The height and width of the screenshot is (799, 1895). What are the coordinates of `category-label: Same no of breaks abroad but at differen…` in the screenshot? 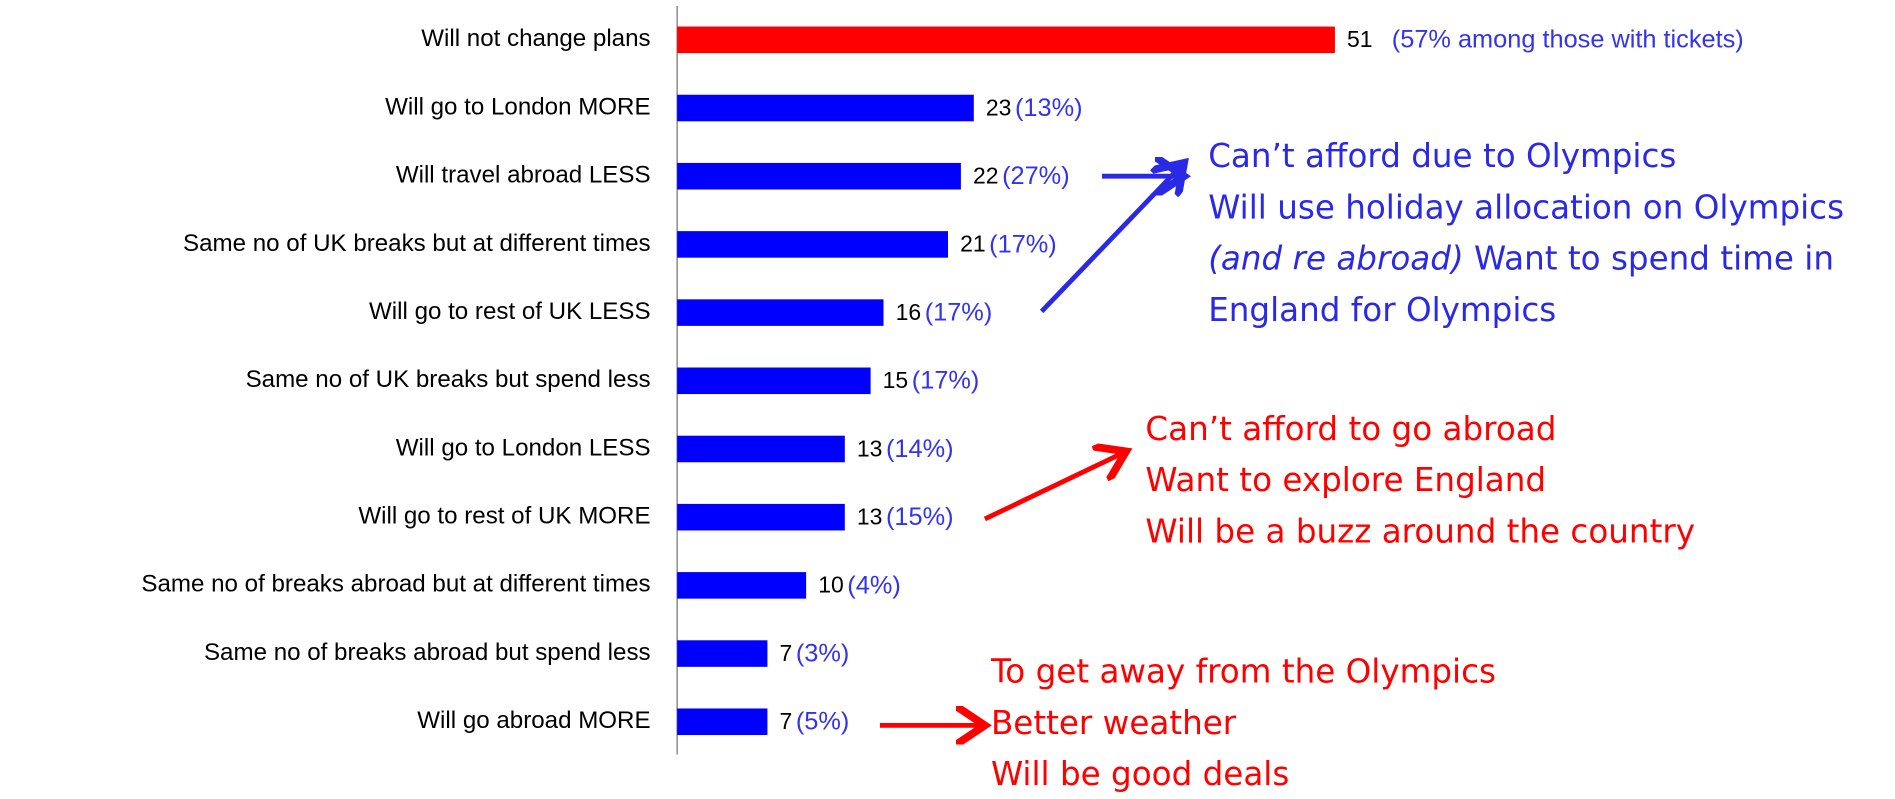 It's located at (395, 584).